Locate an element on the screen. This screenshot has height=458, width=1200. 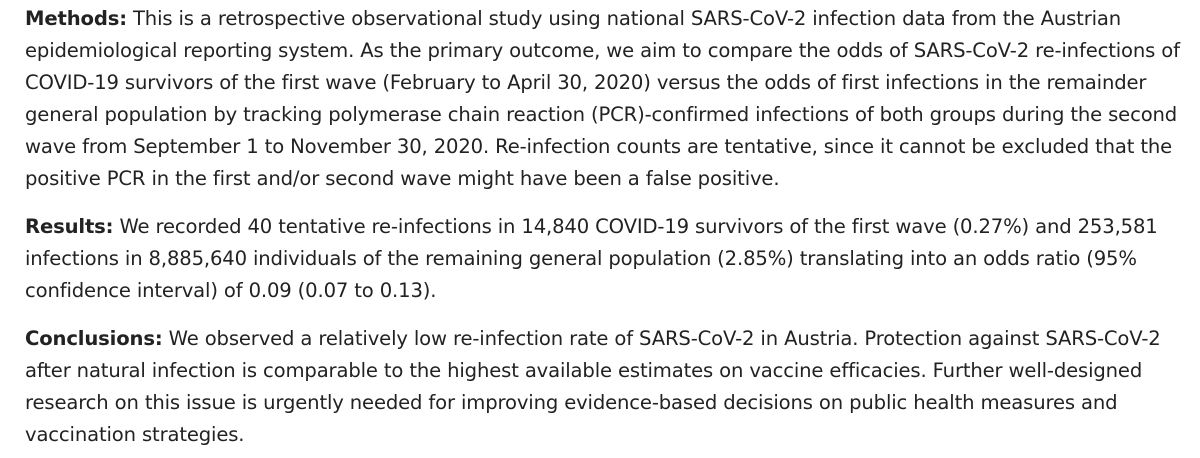
conclusions-label: Conclusions: is located at coordinates (94, 338).